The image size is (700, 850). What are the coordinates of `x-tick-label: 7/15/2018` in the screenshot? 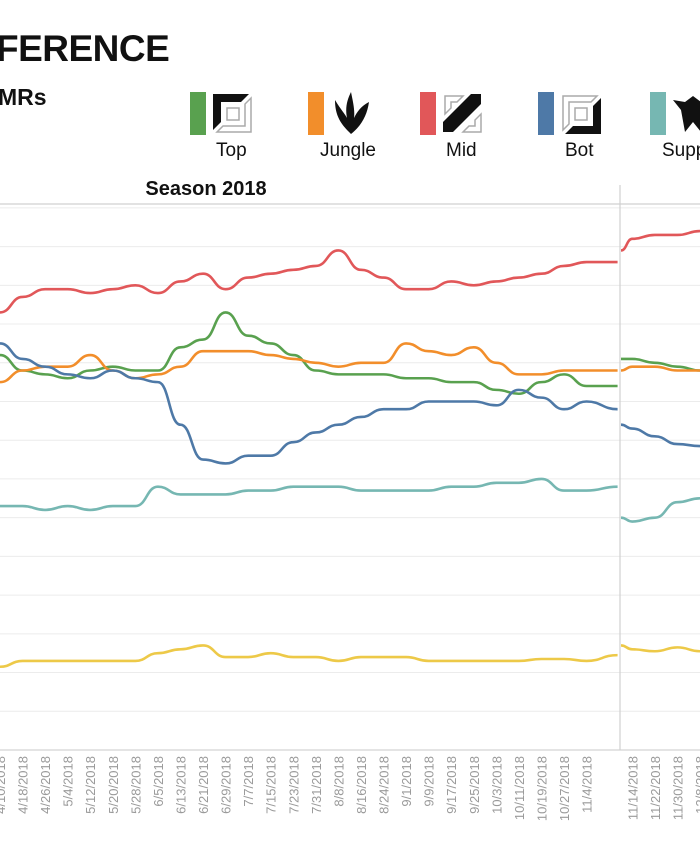 It's located at (271, 785).